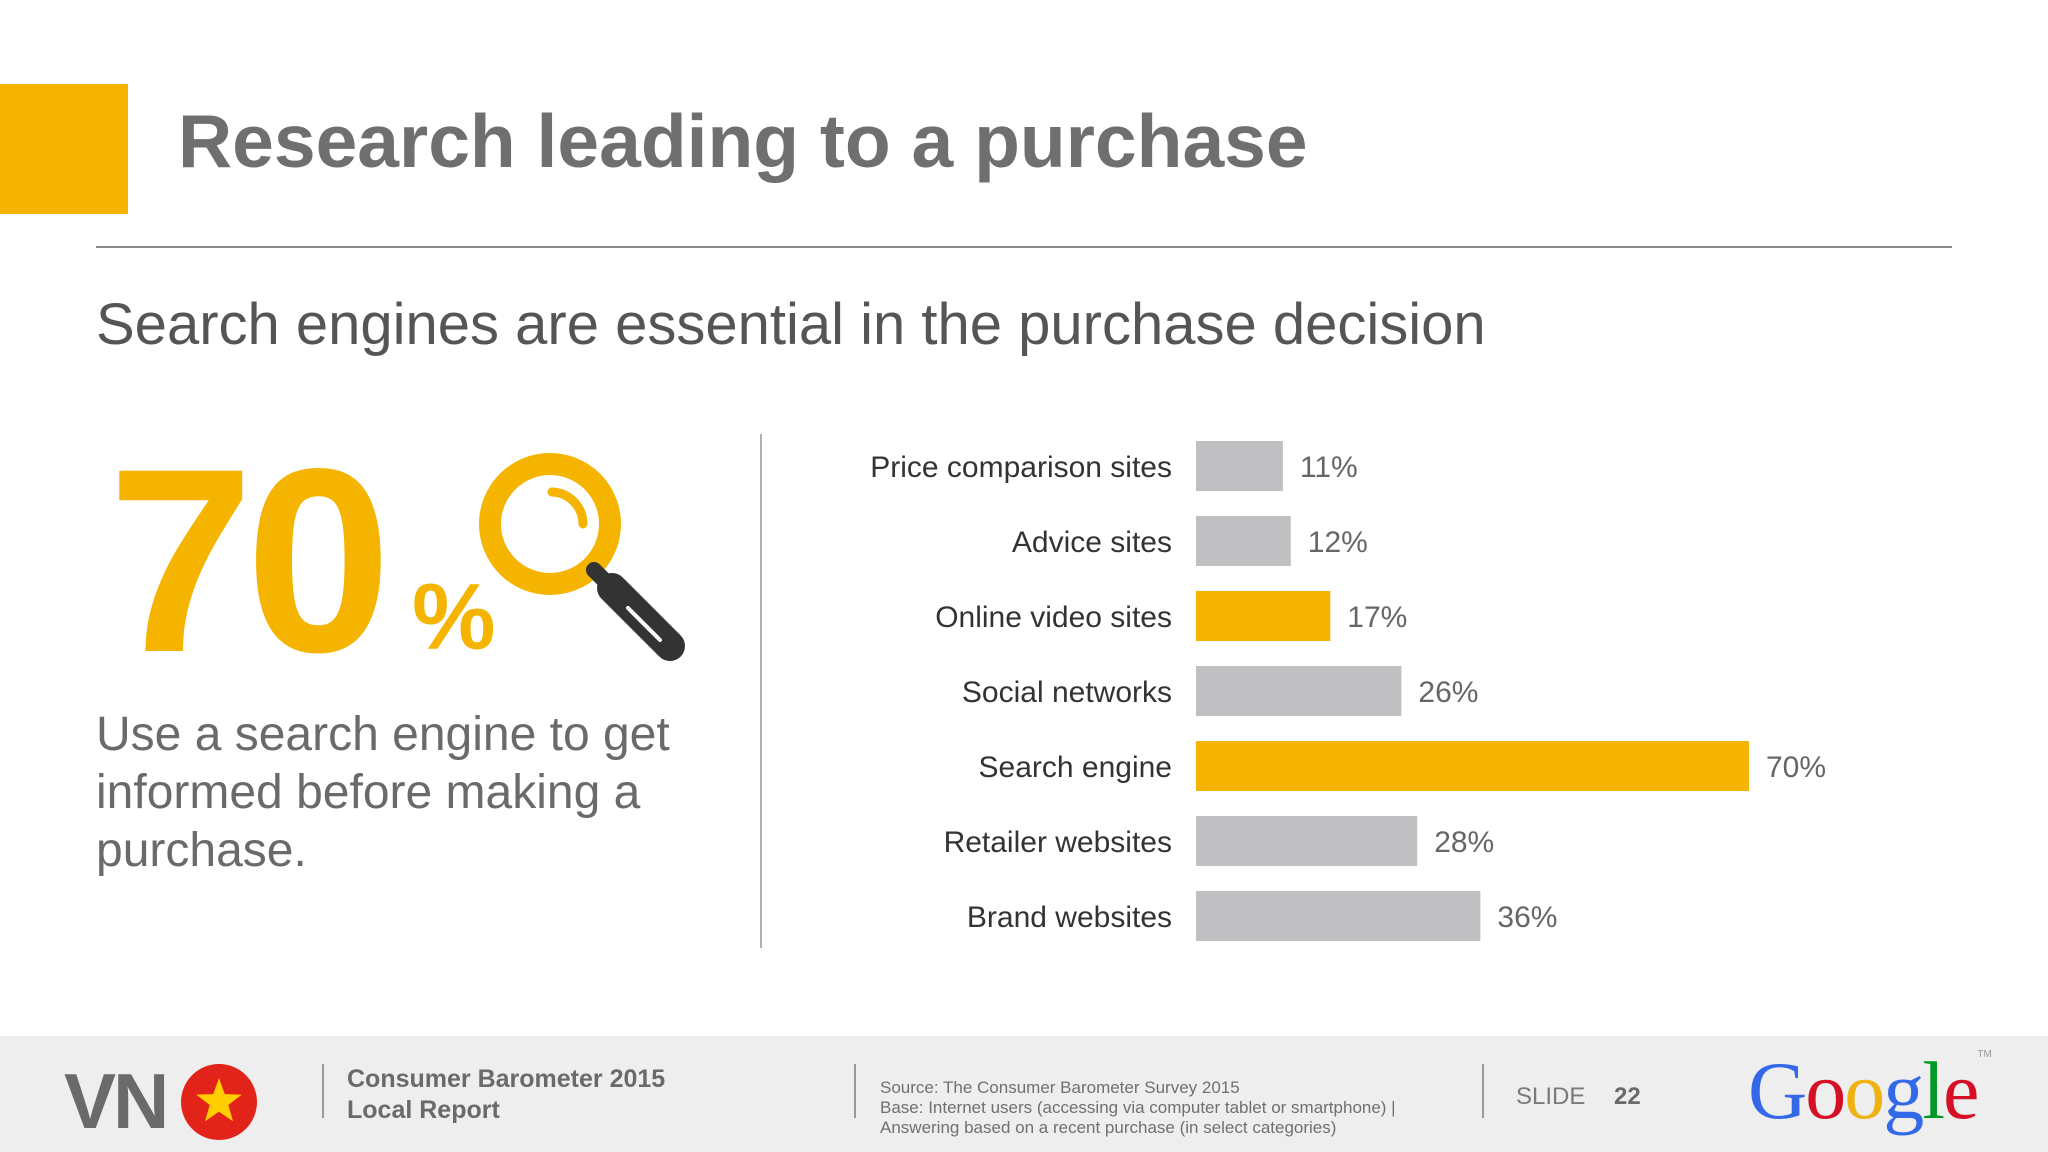 The width and height of the screenshot is (2048, 1152). Describe the element at coordinates (1092, 542) in the screenshot. I see `category-label: Advice sites` at that location.